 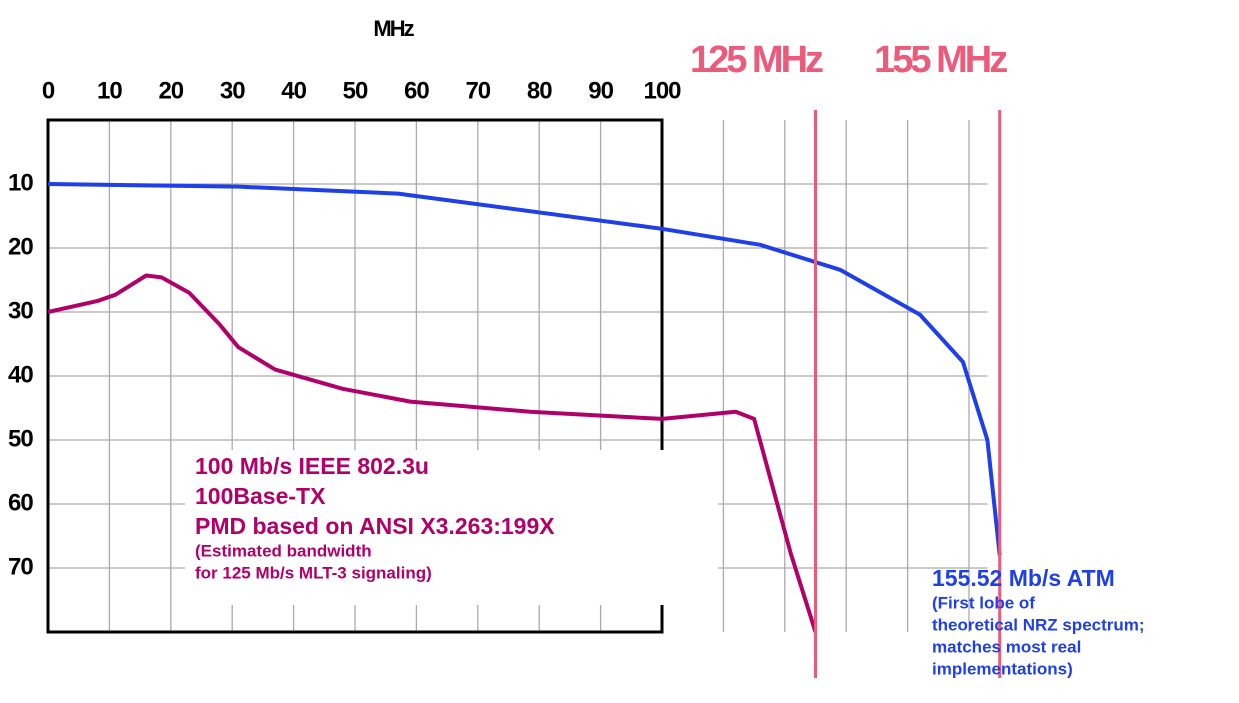 What do you see at coordinates (940, 60) in the screenshot?
I see `marker-label: 155 MHz` at bounding box center [940, 60].